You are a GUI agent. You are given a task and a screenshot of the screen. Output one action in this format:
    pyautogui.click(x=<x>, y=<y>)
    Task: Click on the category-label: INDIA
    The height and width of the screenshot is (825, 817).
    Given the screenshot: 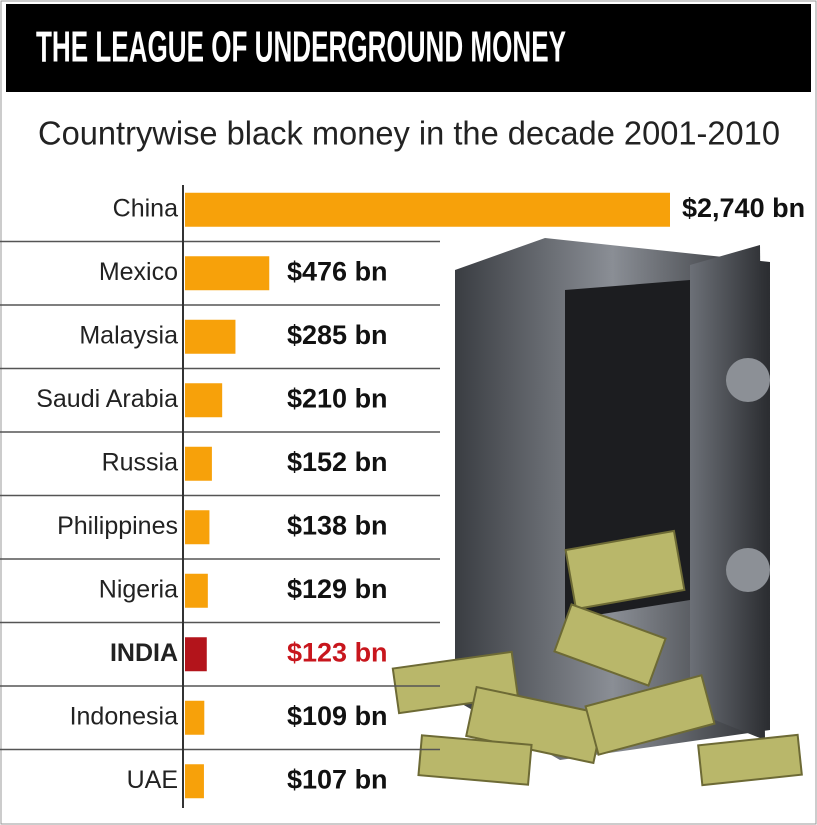 What is the action you would take?
    pyautogui.click(x=144, y=653)
    